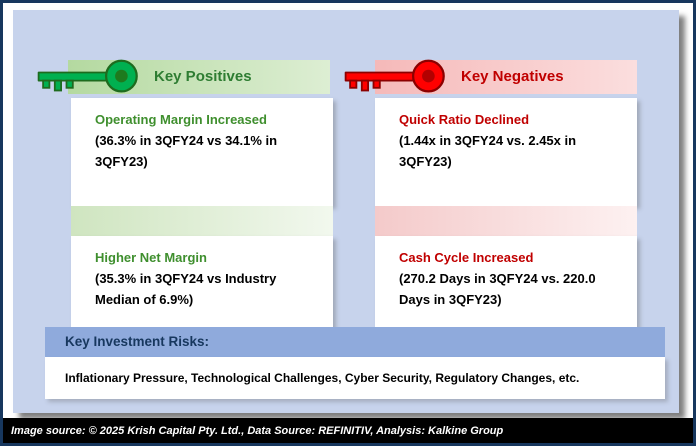  I want to click on positive-card-title: Operating Margin Increased, so click(181, 119).